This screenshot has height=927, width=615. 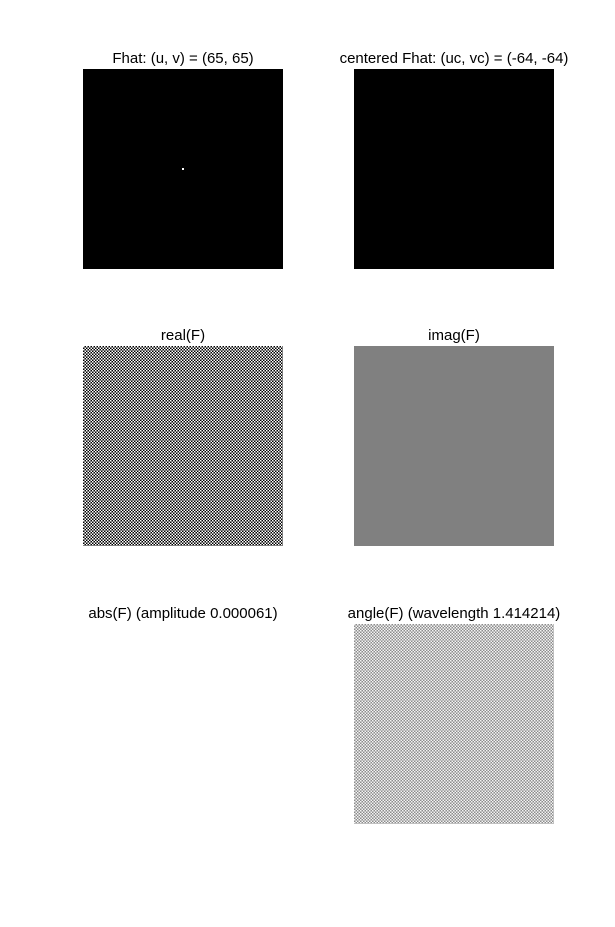 I want to click on panel-abs-f: abs(F) (amplitude 0.000061), so click(x=183, y=719).